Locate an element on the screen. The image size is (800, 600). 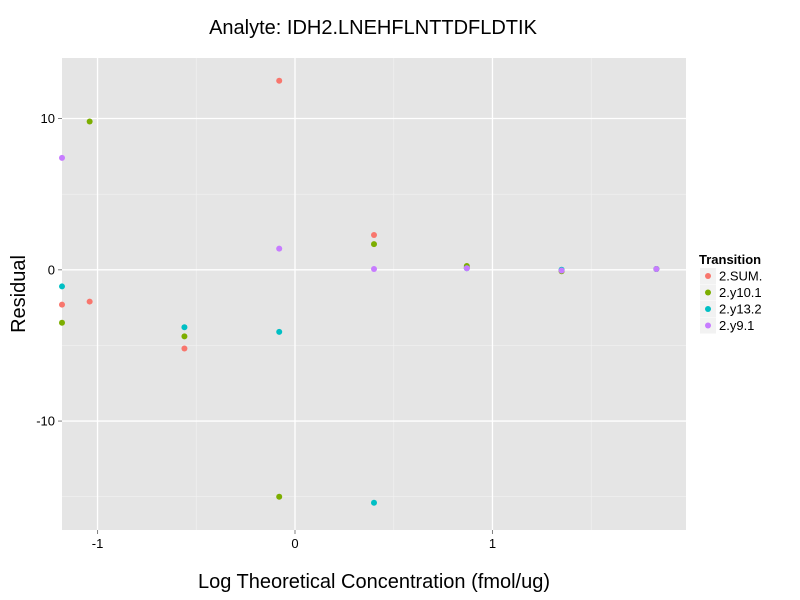
x-axis-ticks: -1 0 1 is located at coordinates (294, 540).